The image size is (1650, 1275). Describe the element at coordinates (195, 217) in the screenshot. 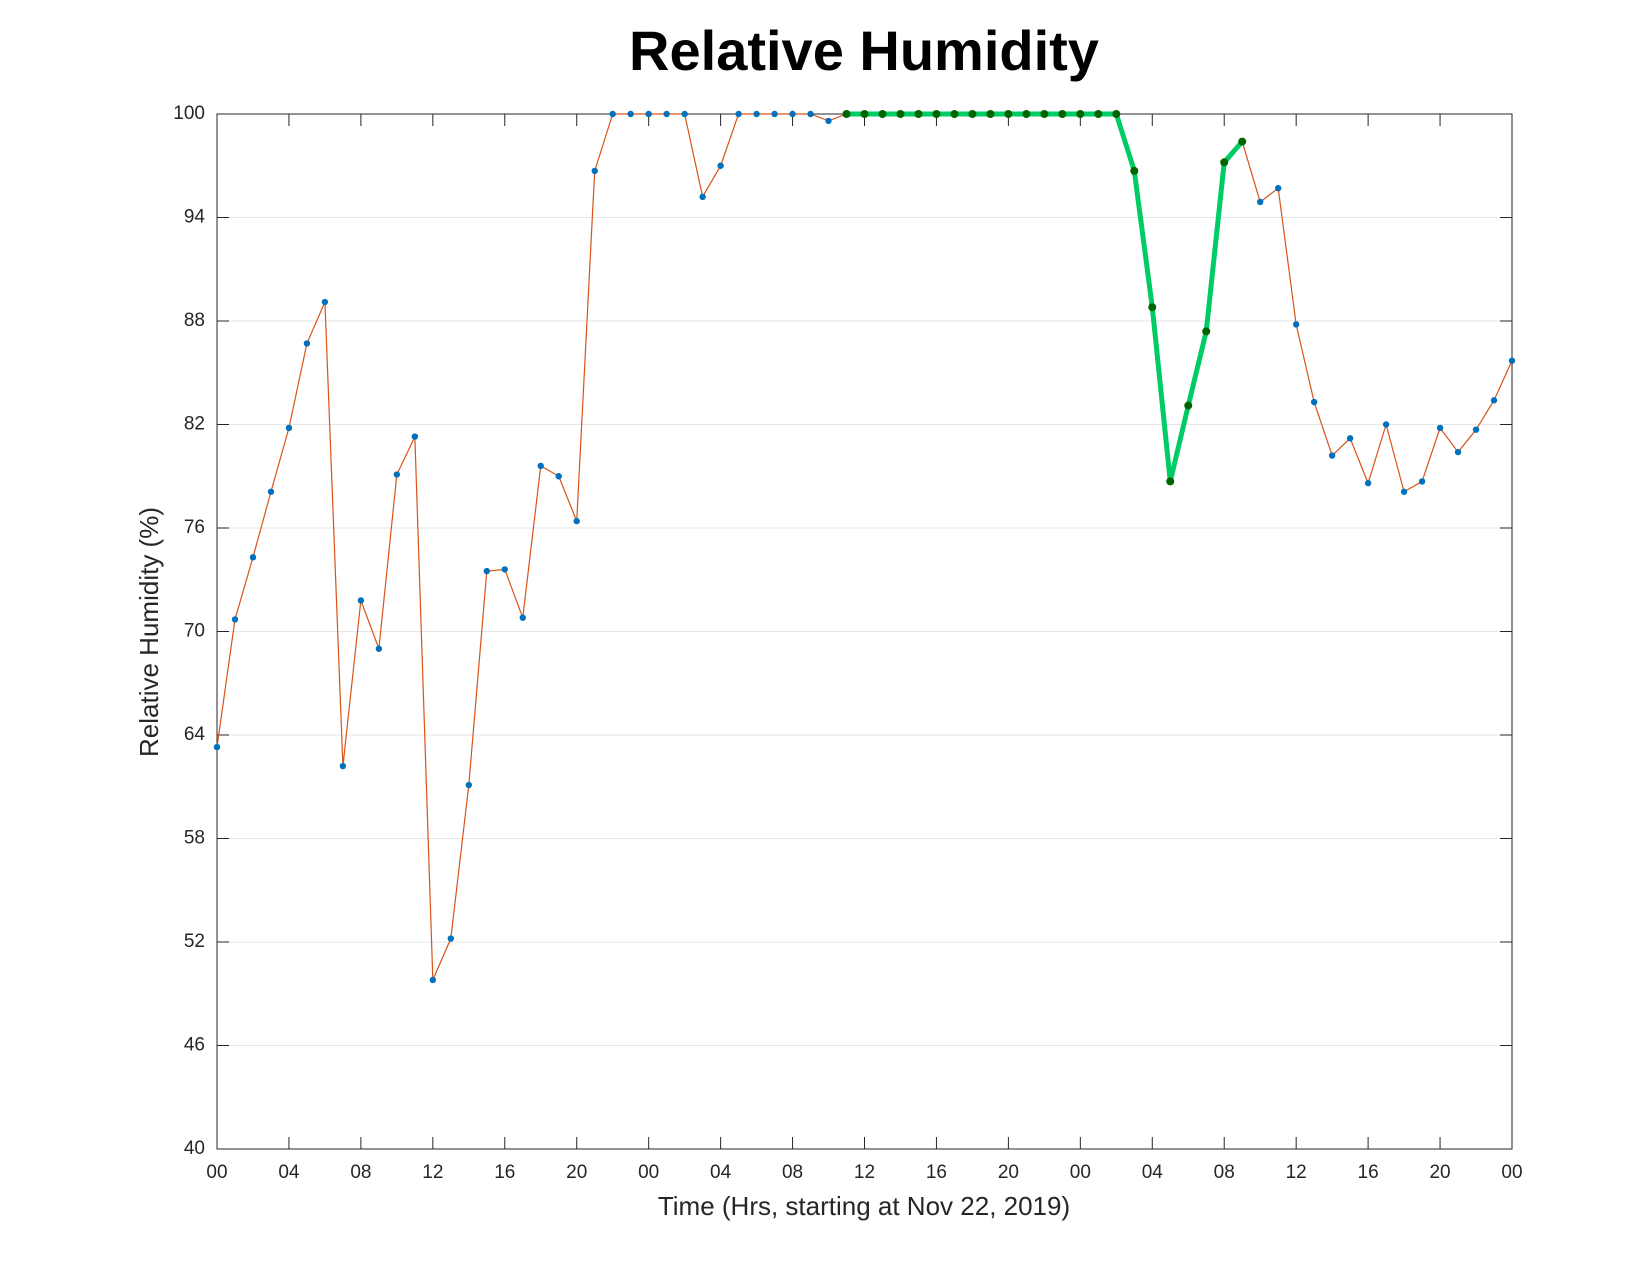

I see `y-tick-label: 94` at that location.